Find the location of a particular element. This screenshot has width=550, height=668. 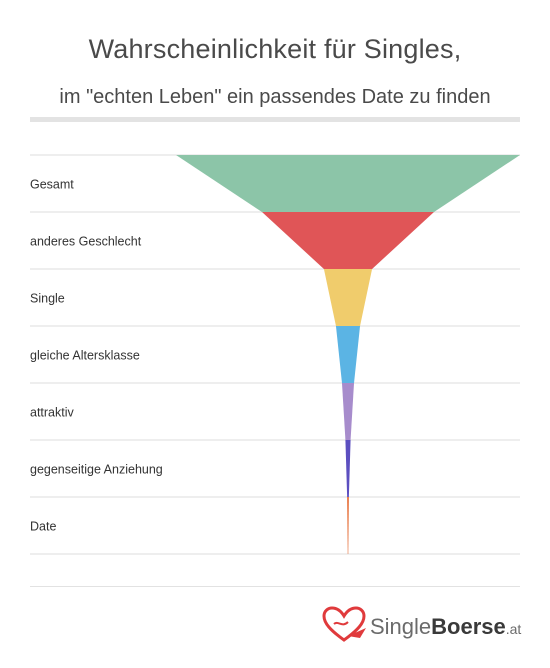

chart-title: Wahrscheinlichkeit für Singles, is located at coordinates (275, 49).